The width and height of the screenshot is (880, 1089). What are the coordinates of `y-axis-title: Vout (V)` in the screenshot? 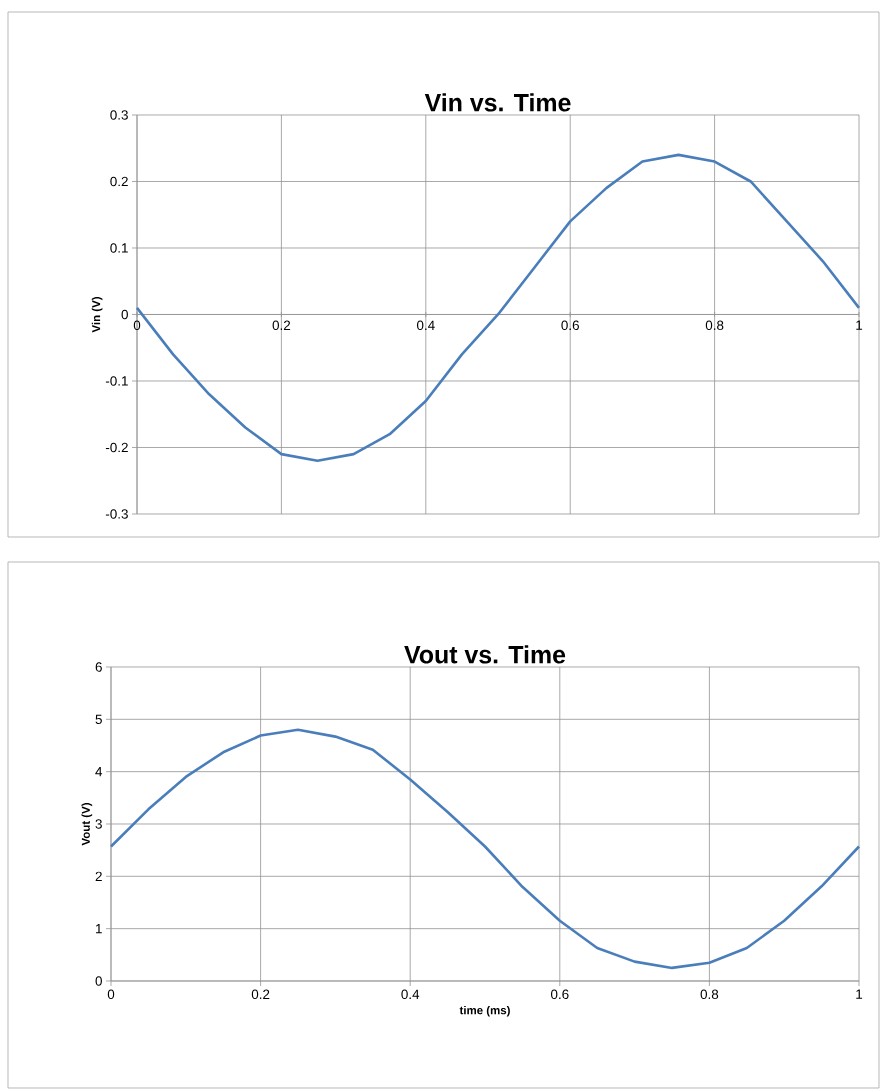 It's located at (87, 824).